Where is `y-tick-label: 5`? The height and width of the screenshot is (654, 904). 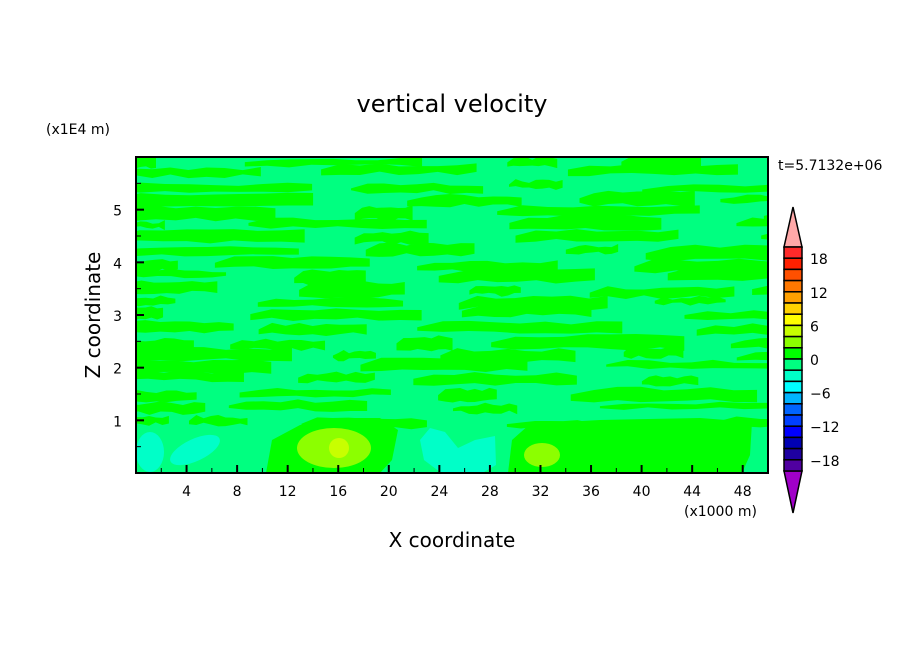 y-tick-label: 5 is located at coordinates (117, 212).